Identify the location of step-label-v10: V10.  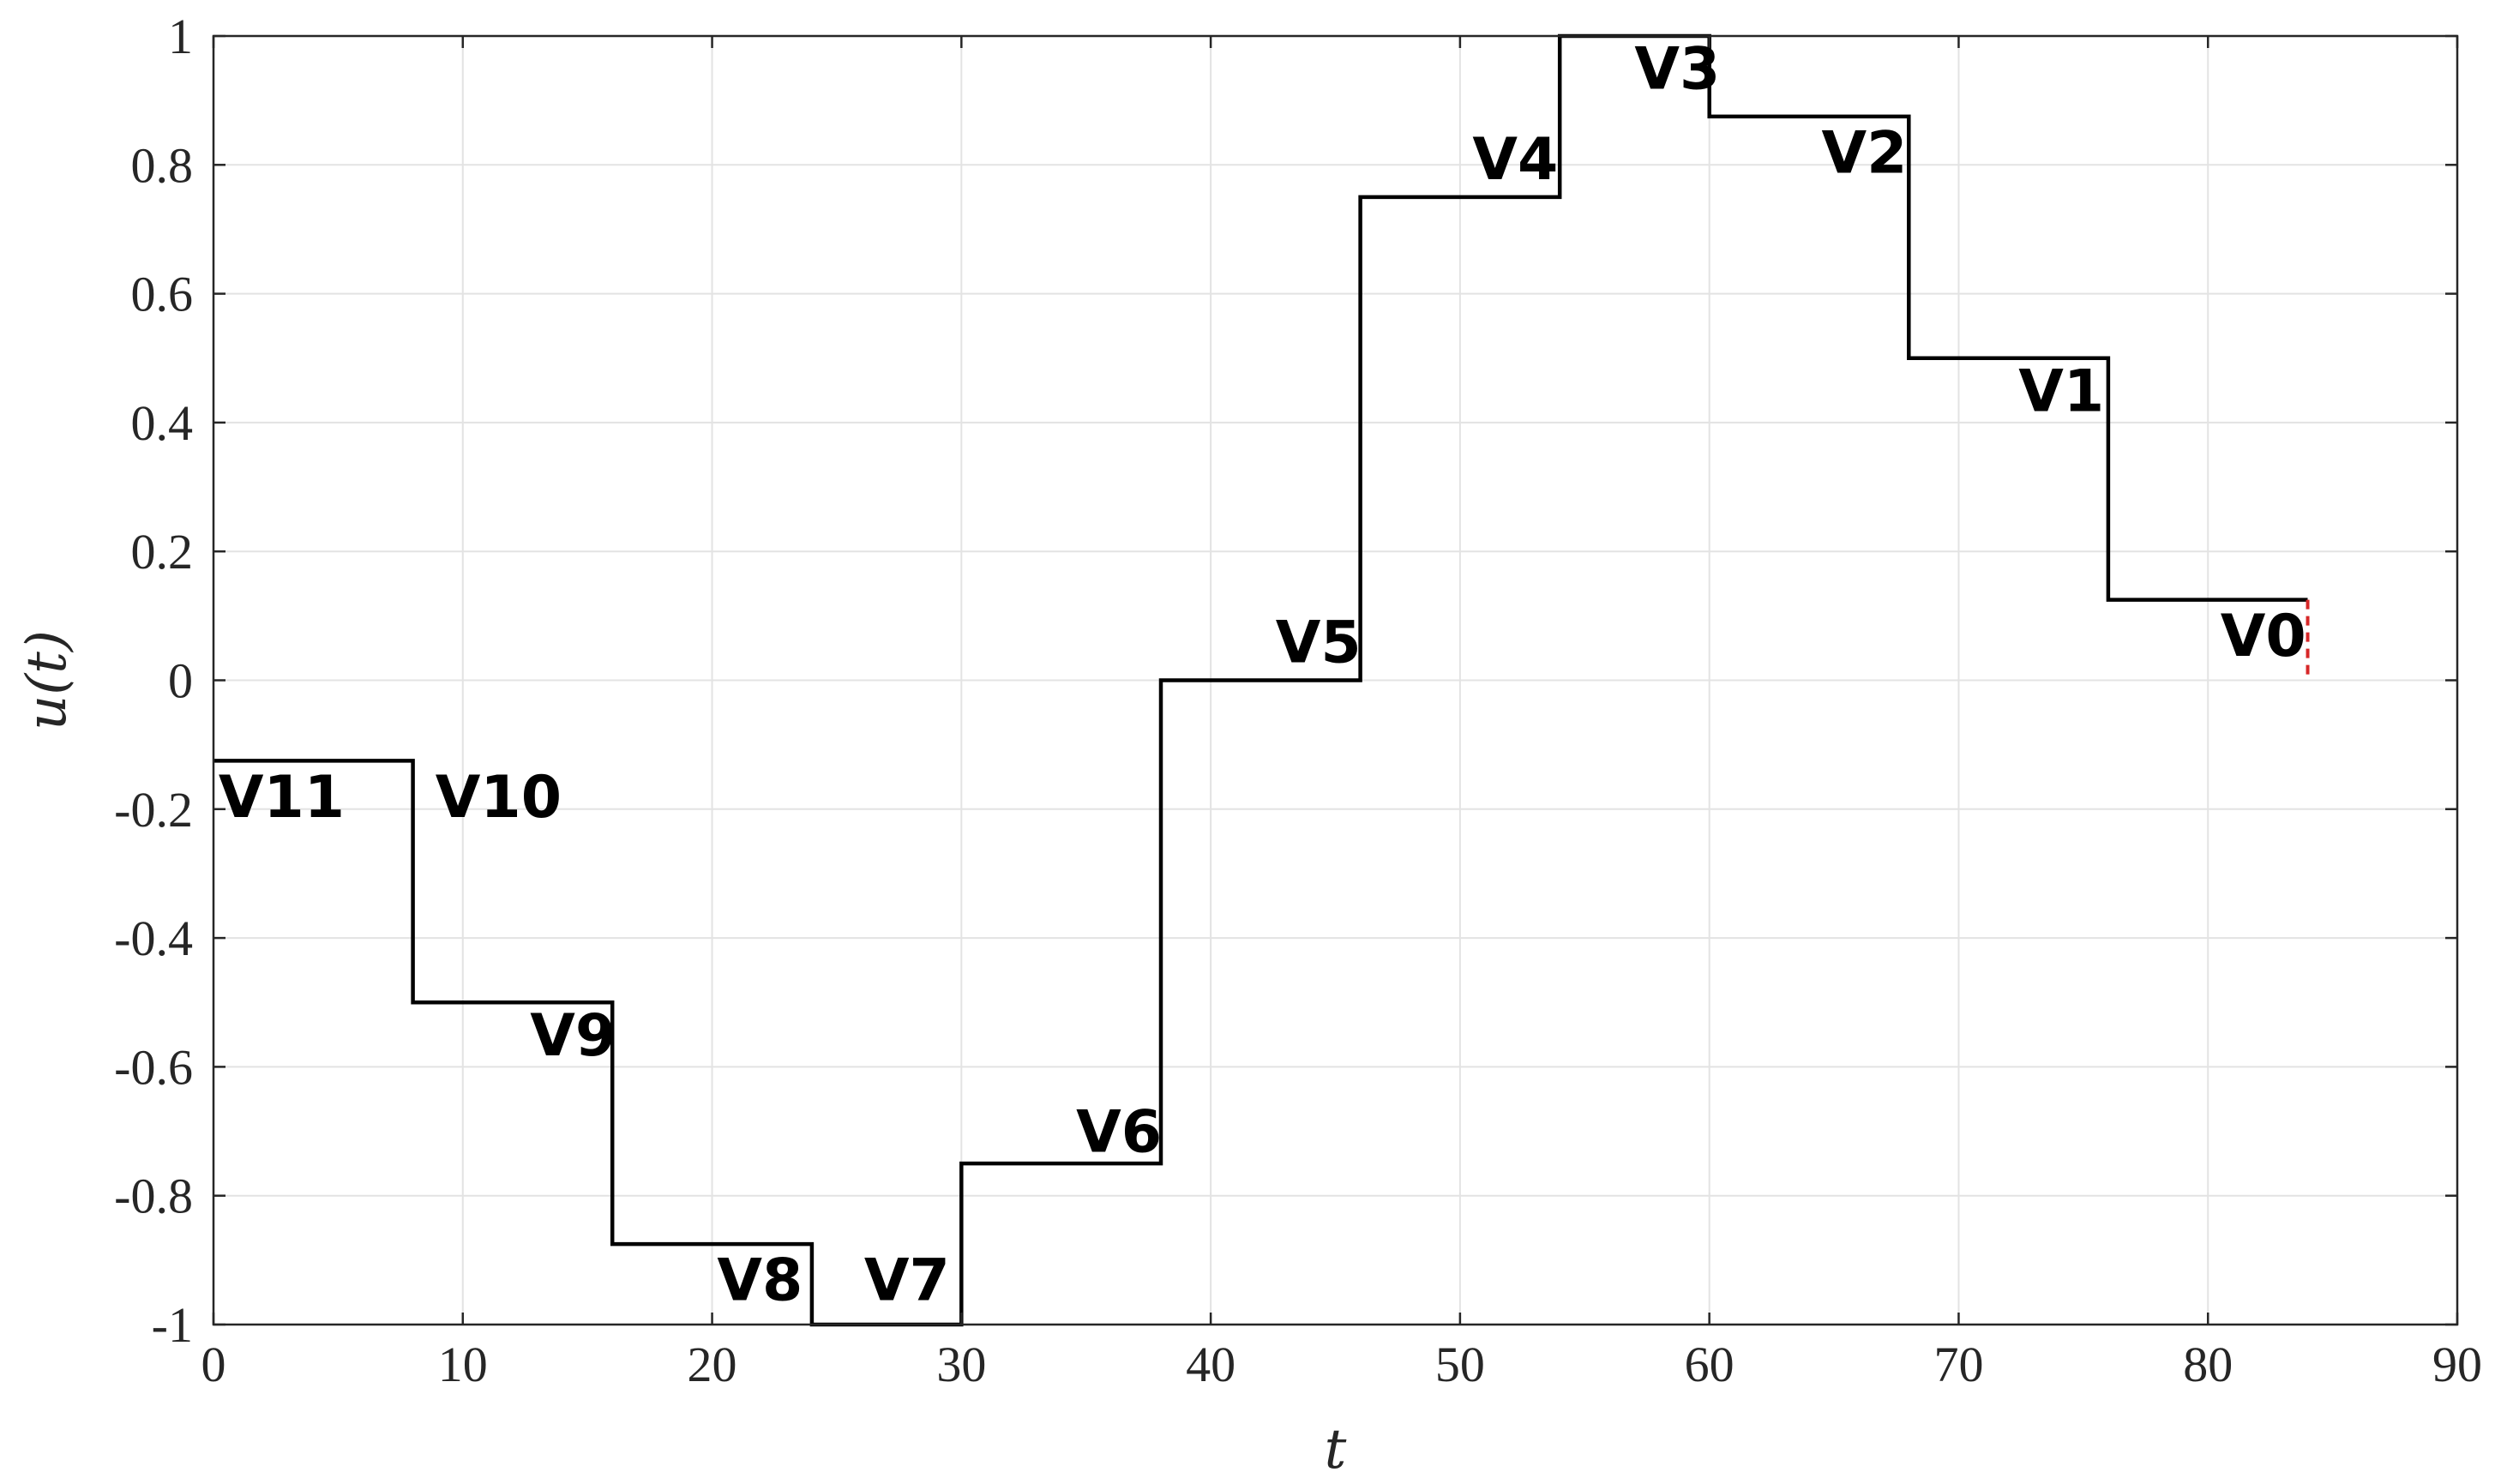
(499, 798).